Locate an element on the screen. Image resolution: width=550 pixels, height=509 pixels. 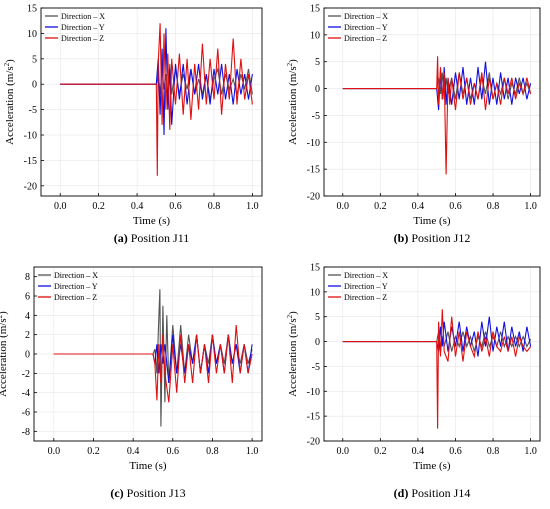
y-tick-label: -6 is located at coordinates (26, 413).